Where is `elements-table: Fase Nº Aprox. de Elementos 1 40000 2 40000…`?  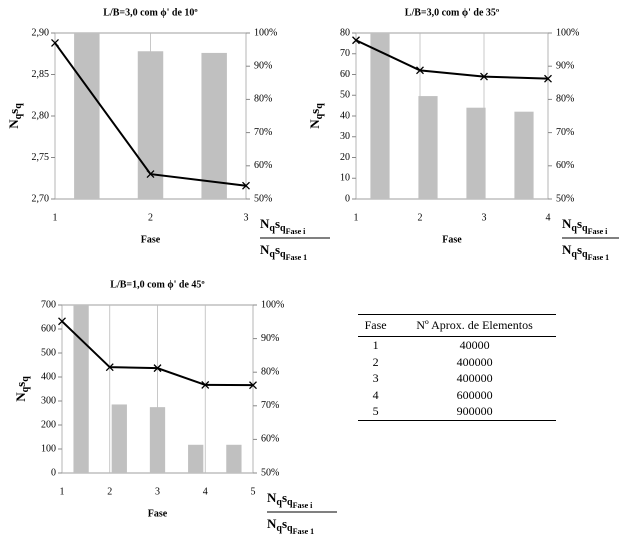 elements-table: Fase Nº Aprox. de Elementos 1 40000 2 40000… is located at coordinates (457, 367).